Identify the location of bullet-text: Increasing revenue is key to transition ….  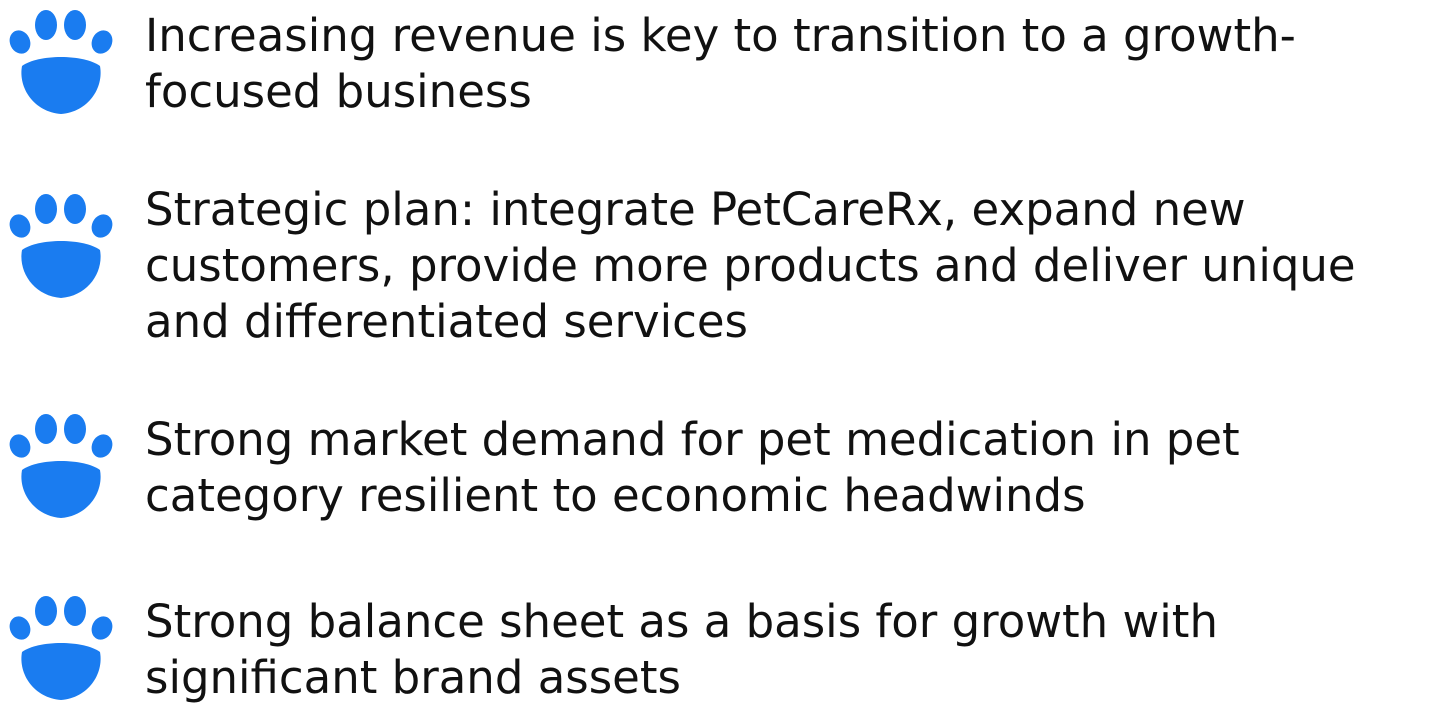
(720, 63).